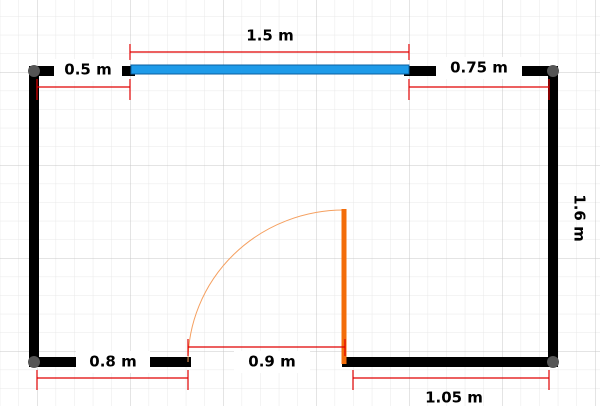 The image size is (600, 406). Describe the element at coordinates (269, 36) in the screenshot. I see `dimension-label: 1.5 m` at that location.